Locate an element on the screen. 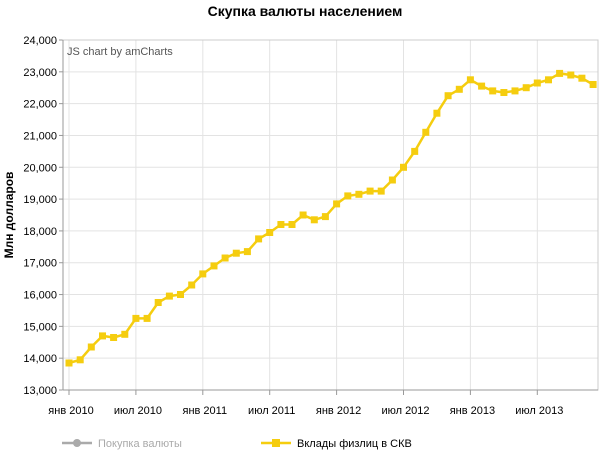 Image resolution: width=610 pixels, height=454 pixels. x-tick-label: июл 2012 is located at coordinates (405, 411).